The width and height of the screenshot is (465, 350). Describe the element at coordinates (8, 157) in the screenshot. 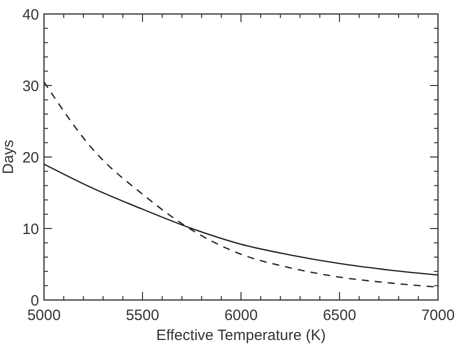

I see `y-axis-title: Days` at that location.